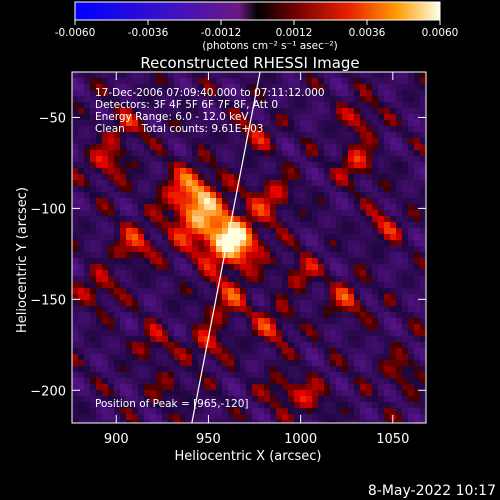 This screenshot has width=500, height=500. I want to click on x-tick-label: 1000, so click(300, 439).